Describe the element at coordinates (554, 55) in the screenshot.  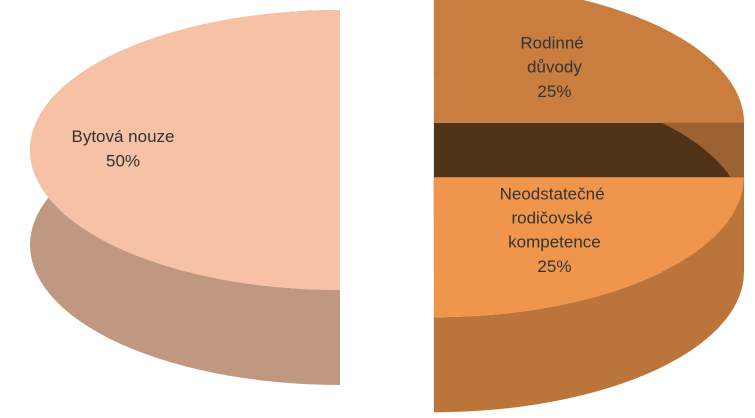
I see `slice-label: Rodinné důvody` at that location.